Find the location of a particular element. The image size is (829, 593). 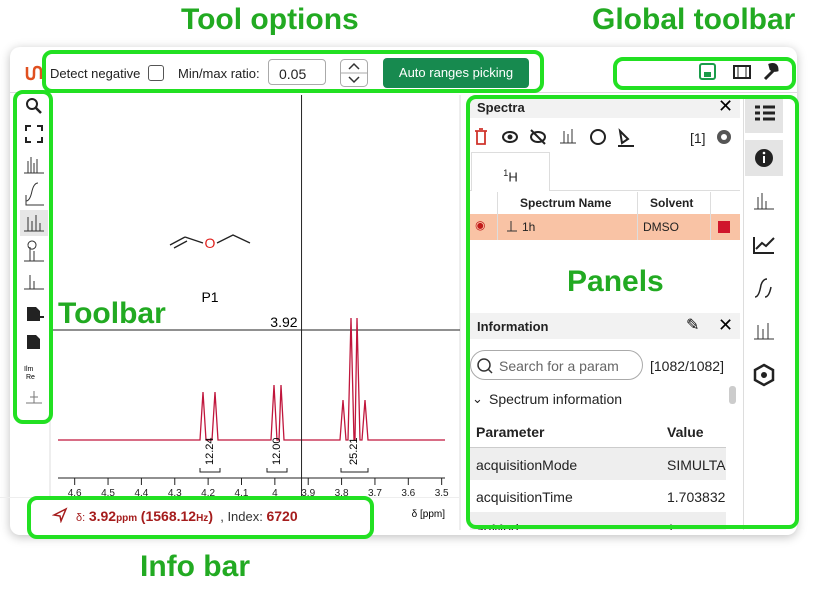

chevron: ⌄ is located at coordinates (477, 398).